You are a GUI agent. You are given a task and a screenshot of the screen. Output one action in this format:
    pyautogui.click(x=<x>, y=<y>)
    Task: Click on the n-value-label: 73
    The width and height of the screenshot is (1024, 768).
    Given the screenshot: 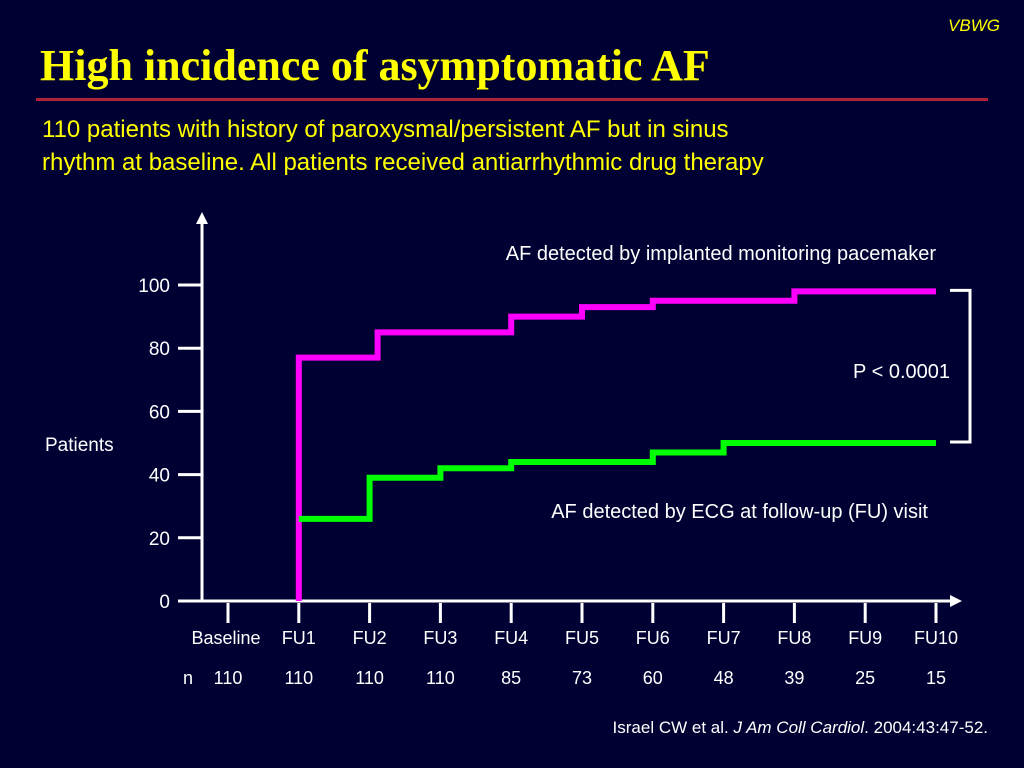 What is the action you would take?
    pyautogui.click(x=582, y=678)
    